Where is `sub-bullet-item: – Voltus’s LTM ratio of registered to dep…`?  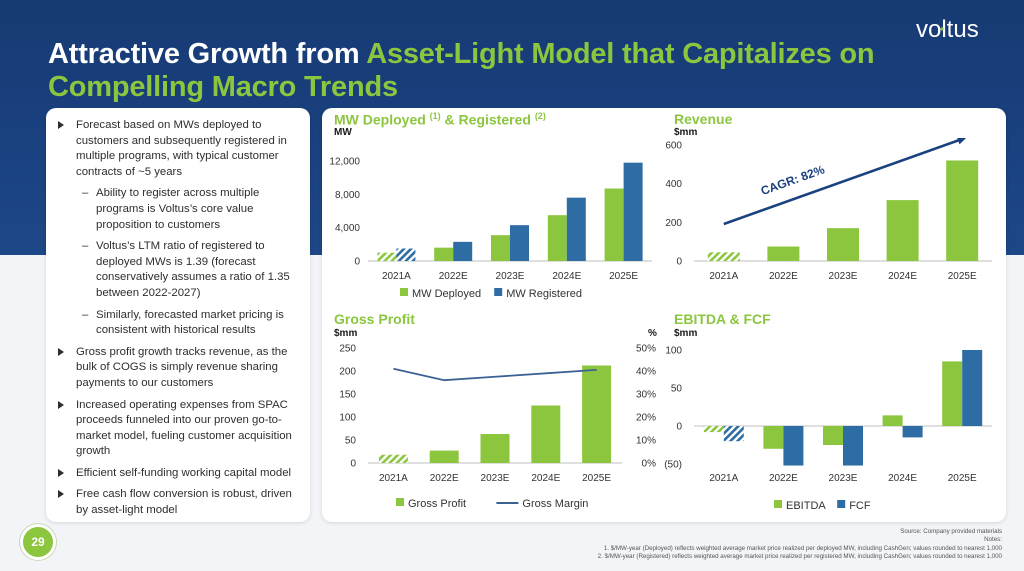 sub-bullet-item: – Voltus’s LTM ratio of registered to dep… is located at coordinates (179, 270).